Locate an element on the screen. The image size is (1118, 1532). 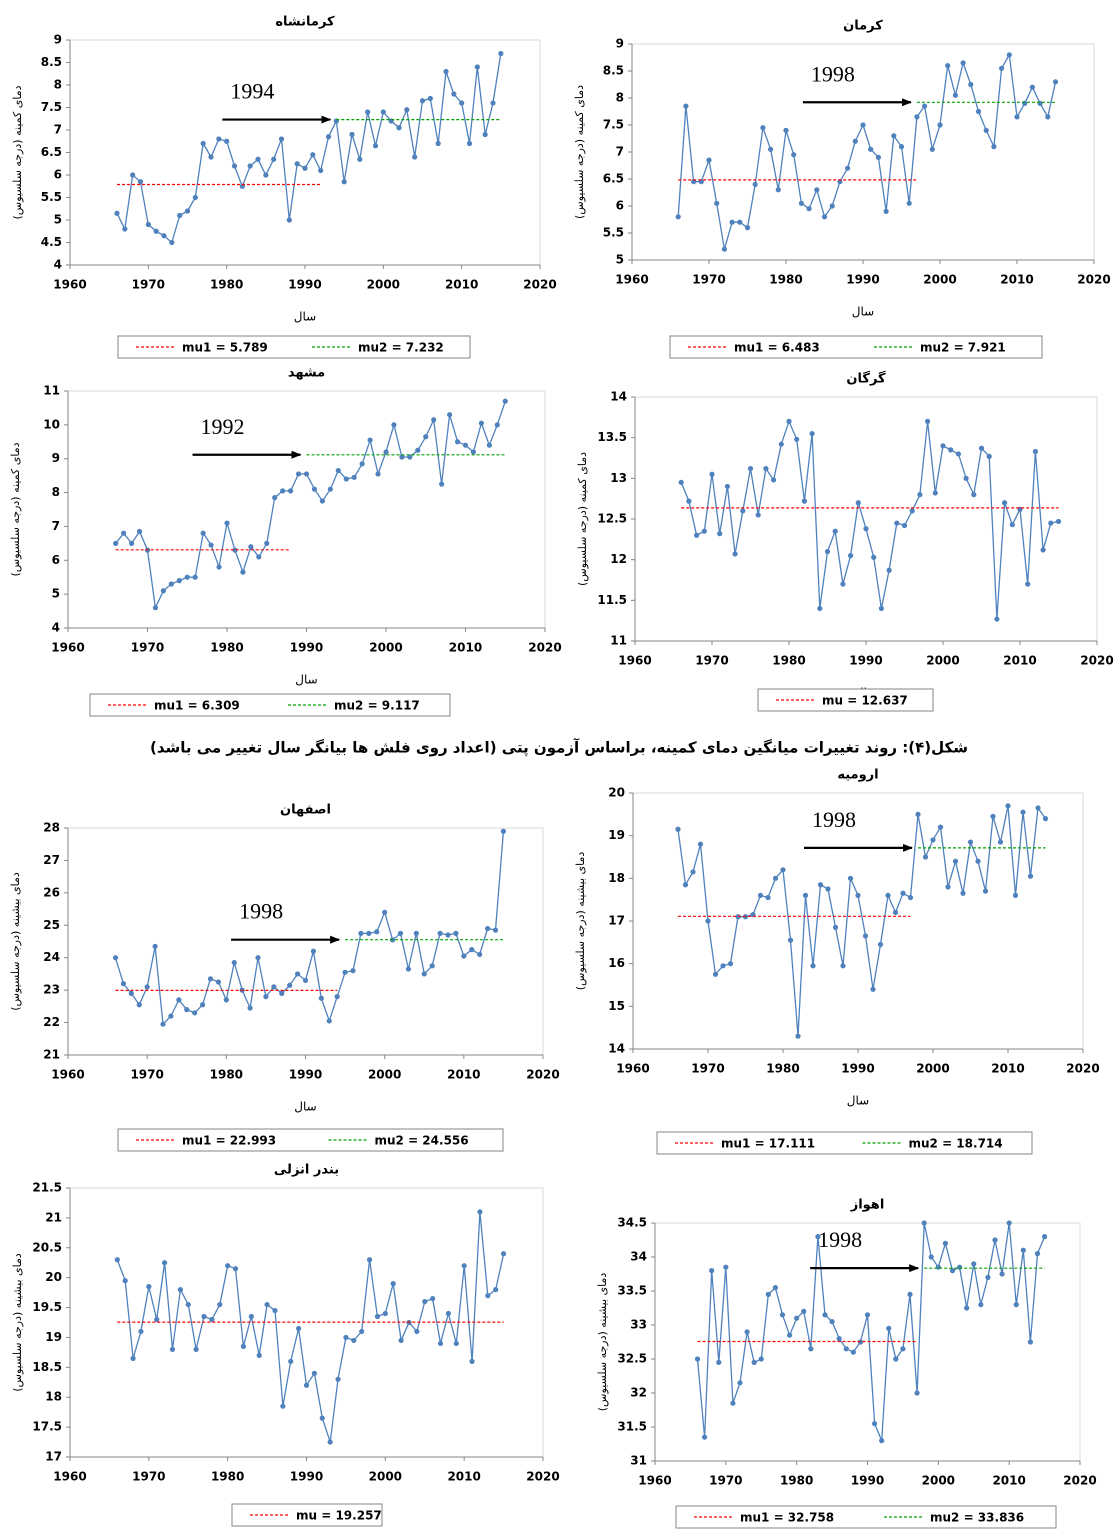
x-tick-label: 1970 is located at coordinates (725, 1481).